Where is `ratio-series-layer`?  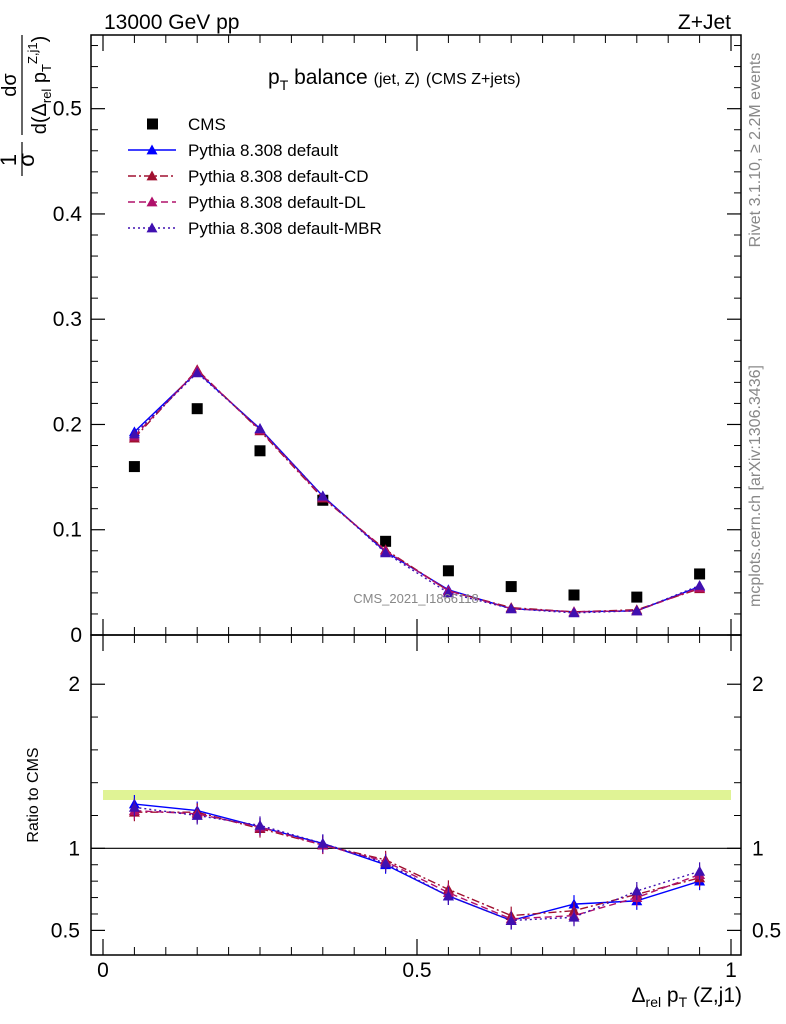 ratio-series-layer is located at coordinates (416, 862).